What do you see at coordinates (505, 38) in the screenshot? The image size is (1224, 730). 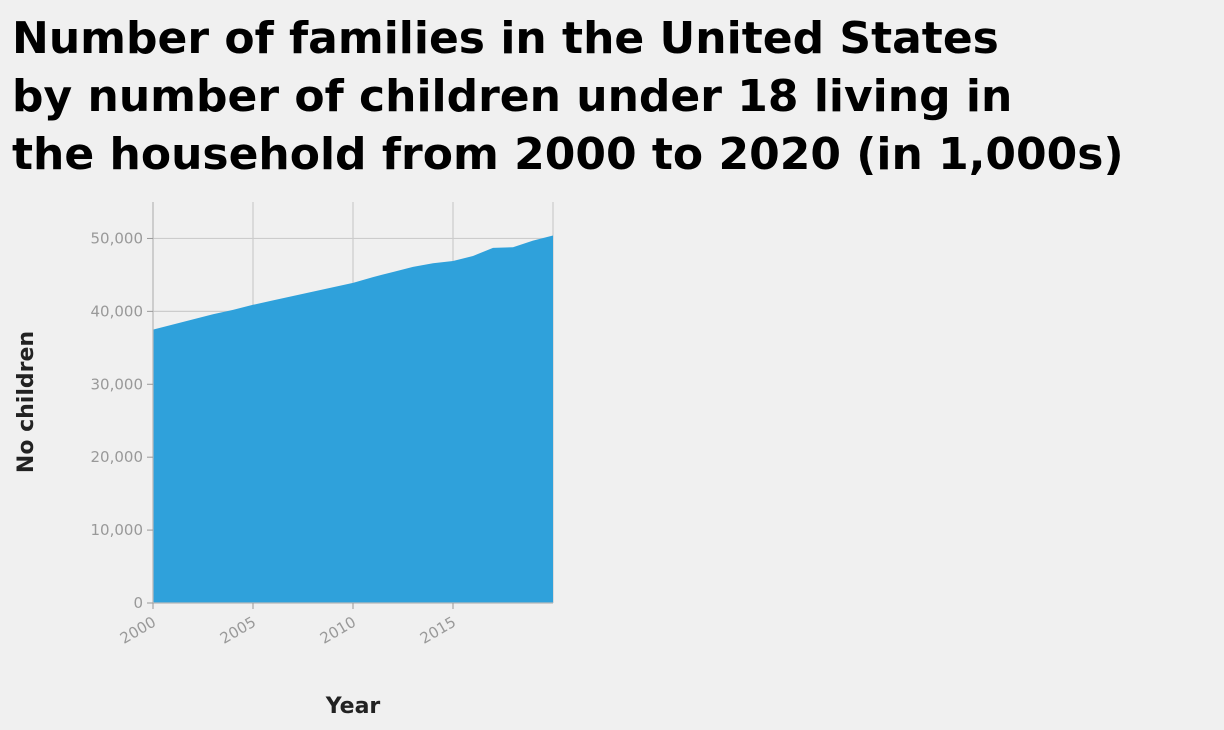 I see `chart-title-line-1: Number of families in the United States` at bounding box center [505, 38].